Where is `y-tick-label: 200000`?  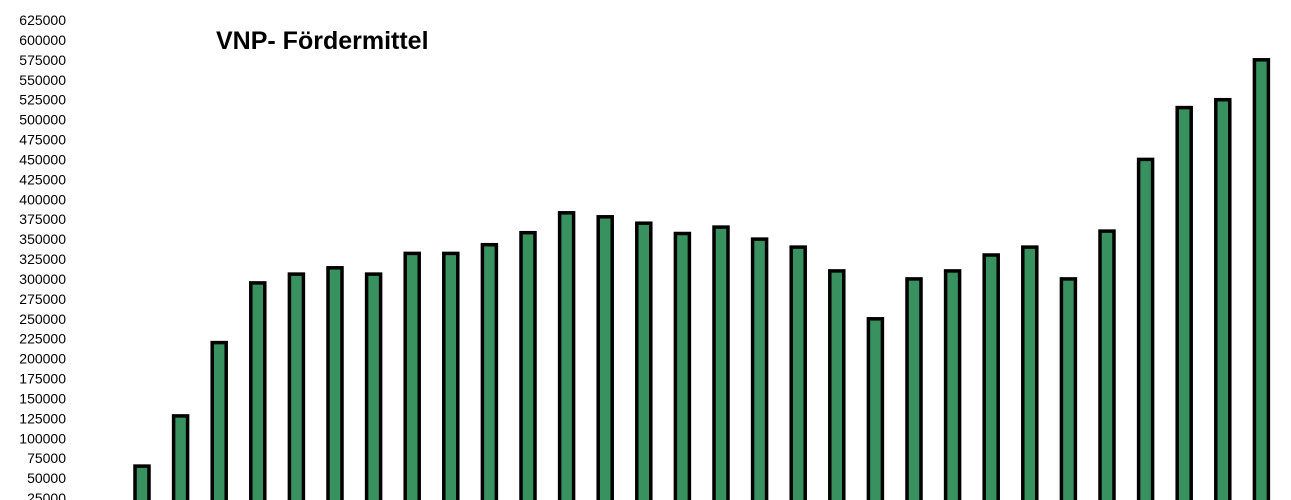
y-tick-label: 200000 is located at coordinates (42, 359).